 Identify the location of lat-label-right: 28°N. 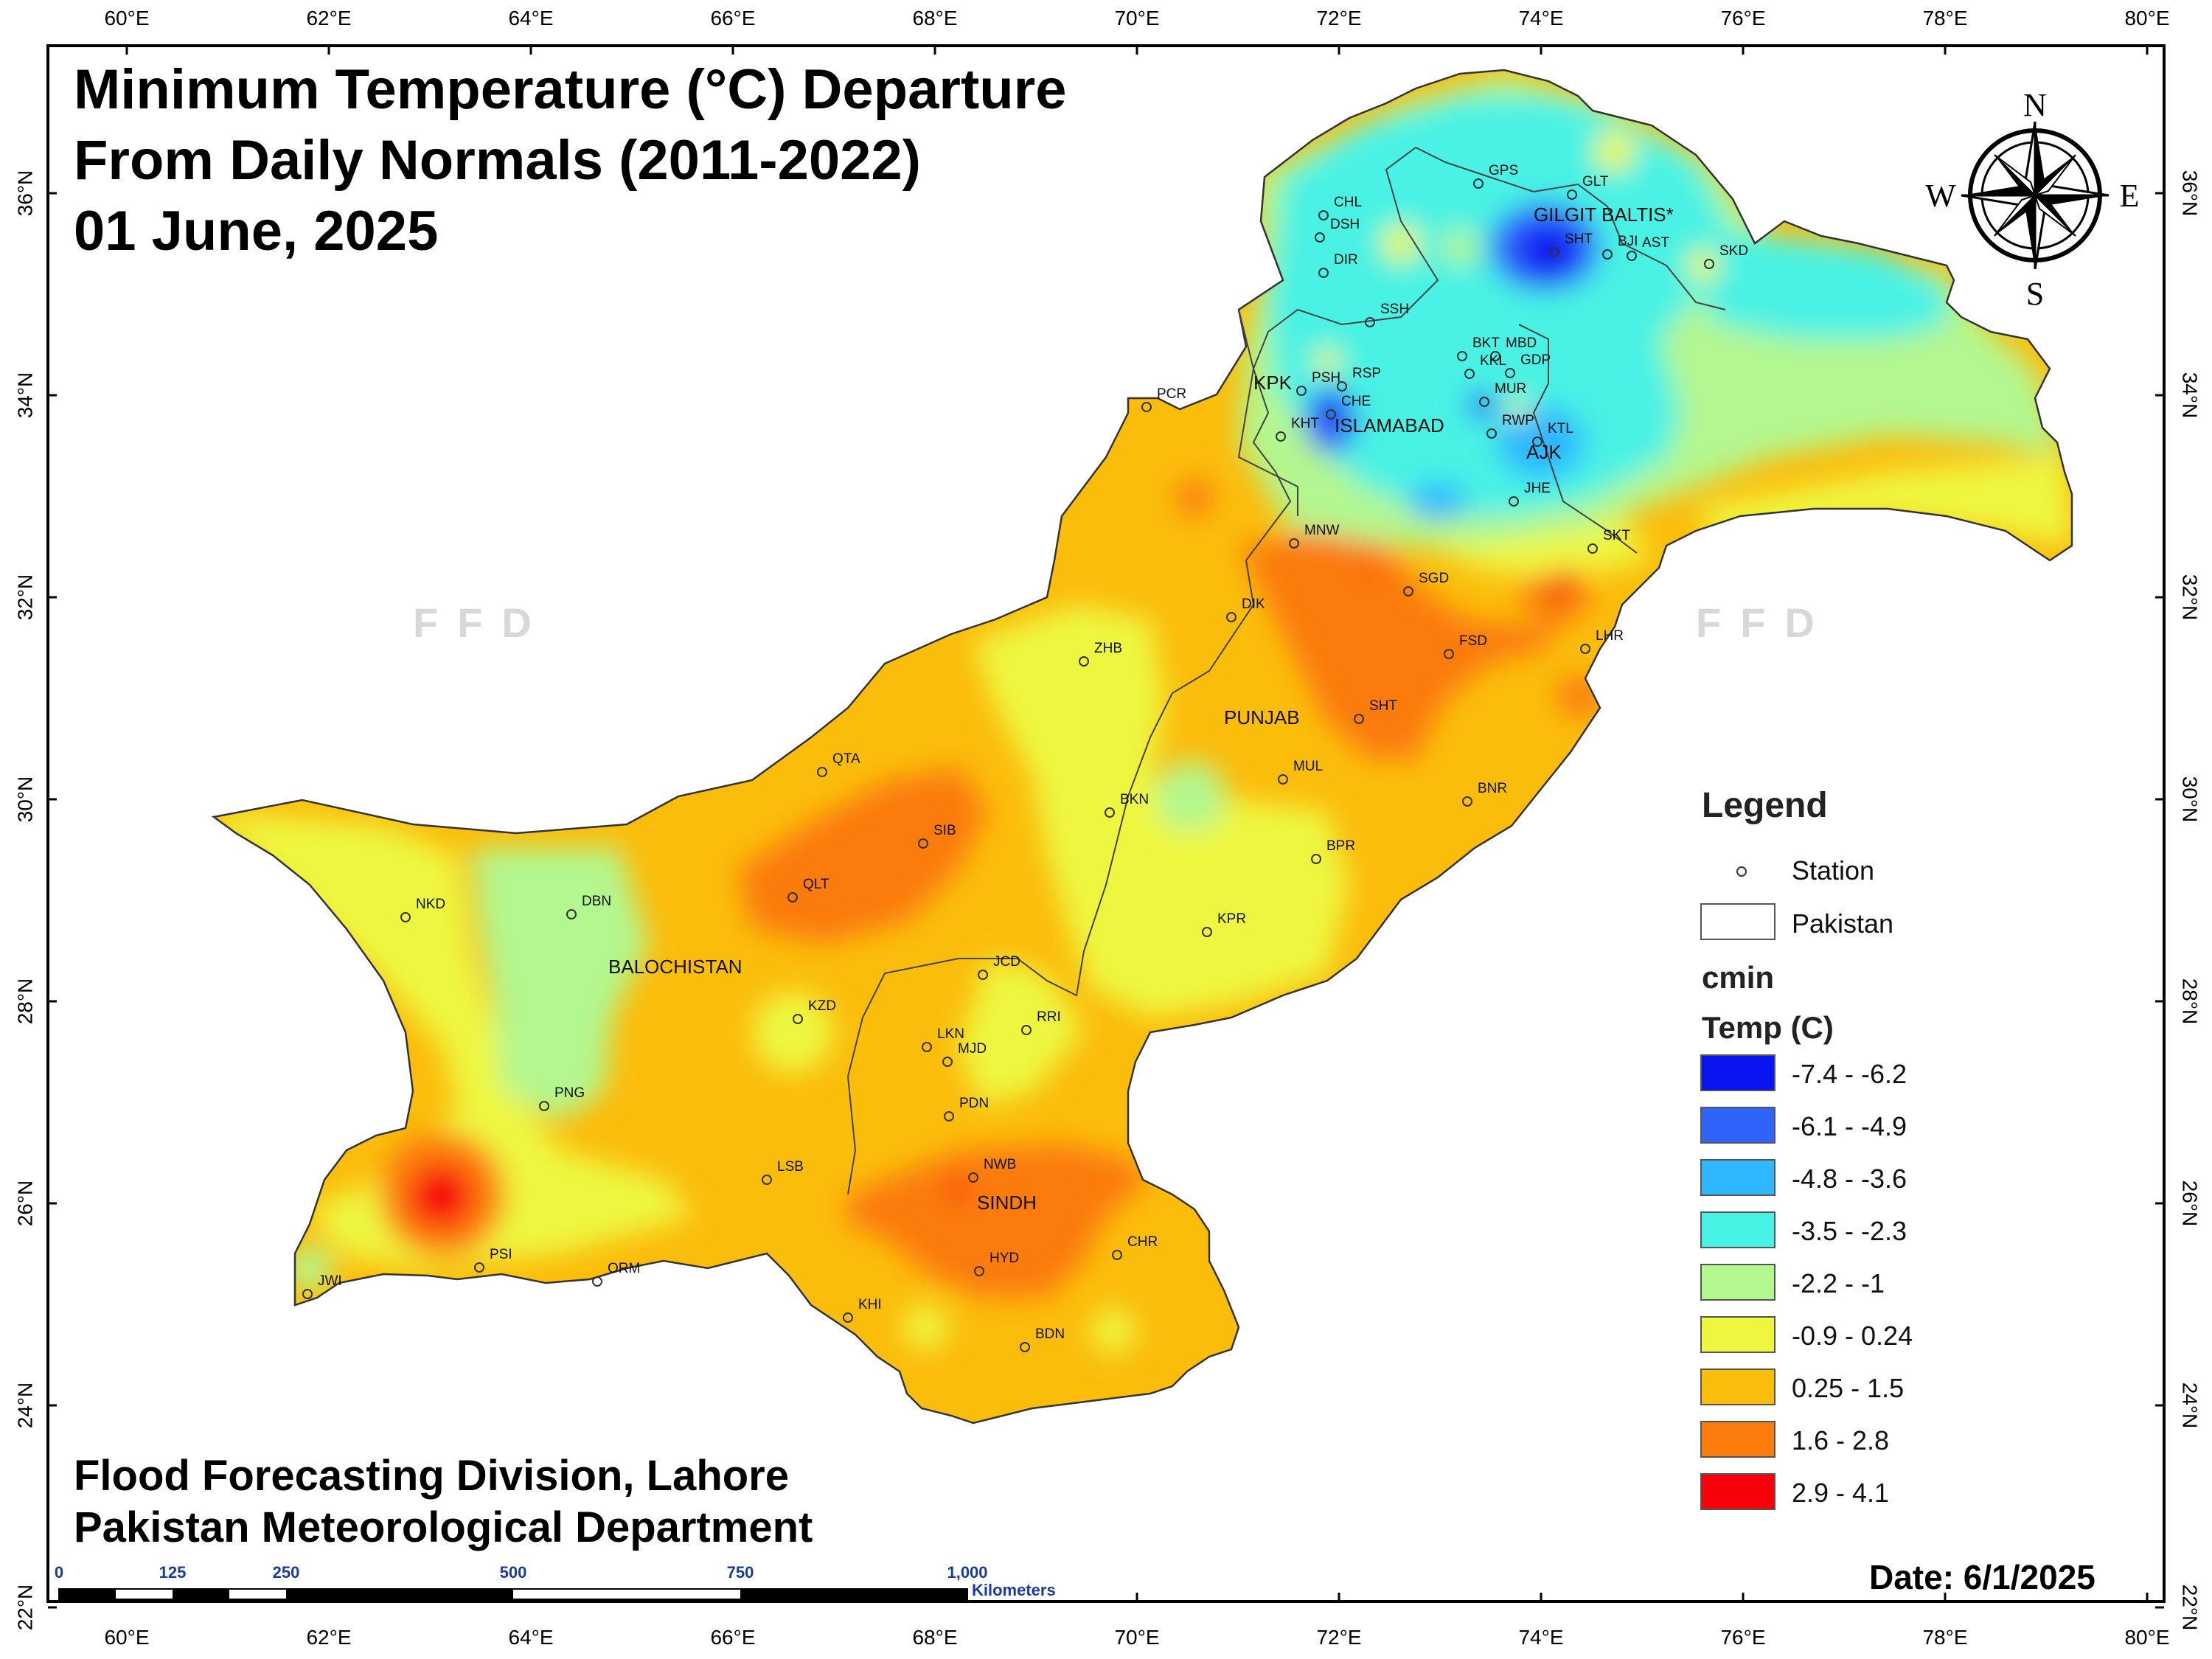
(2190, 1001).